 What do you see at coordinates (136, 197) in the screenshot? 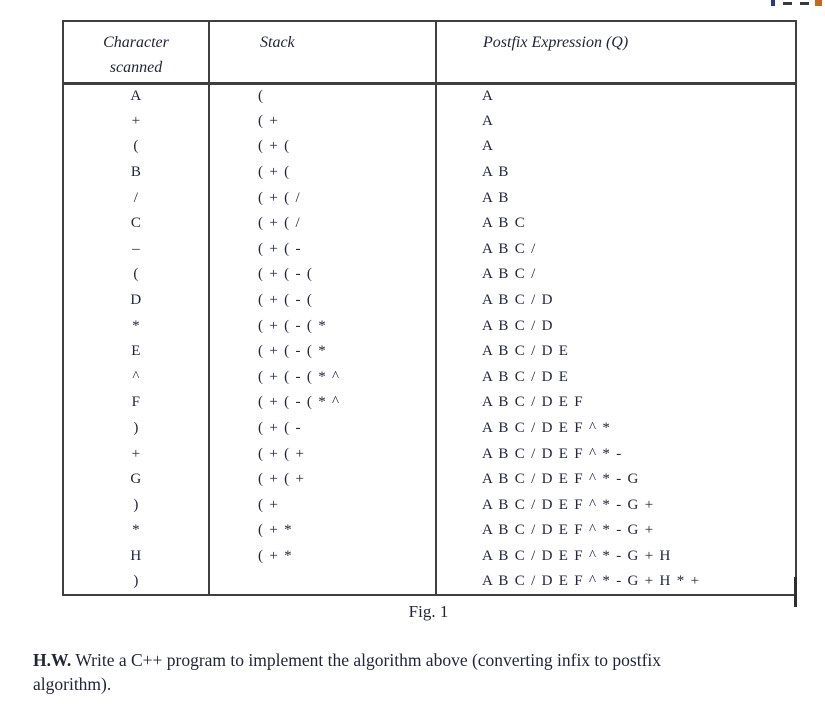
I see `scanned-cell: /` at bounding box center [136, 197].